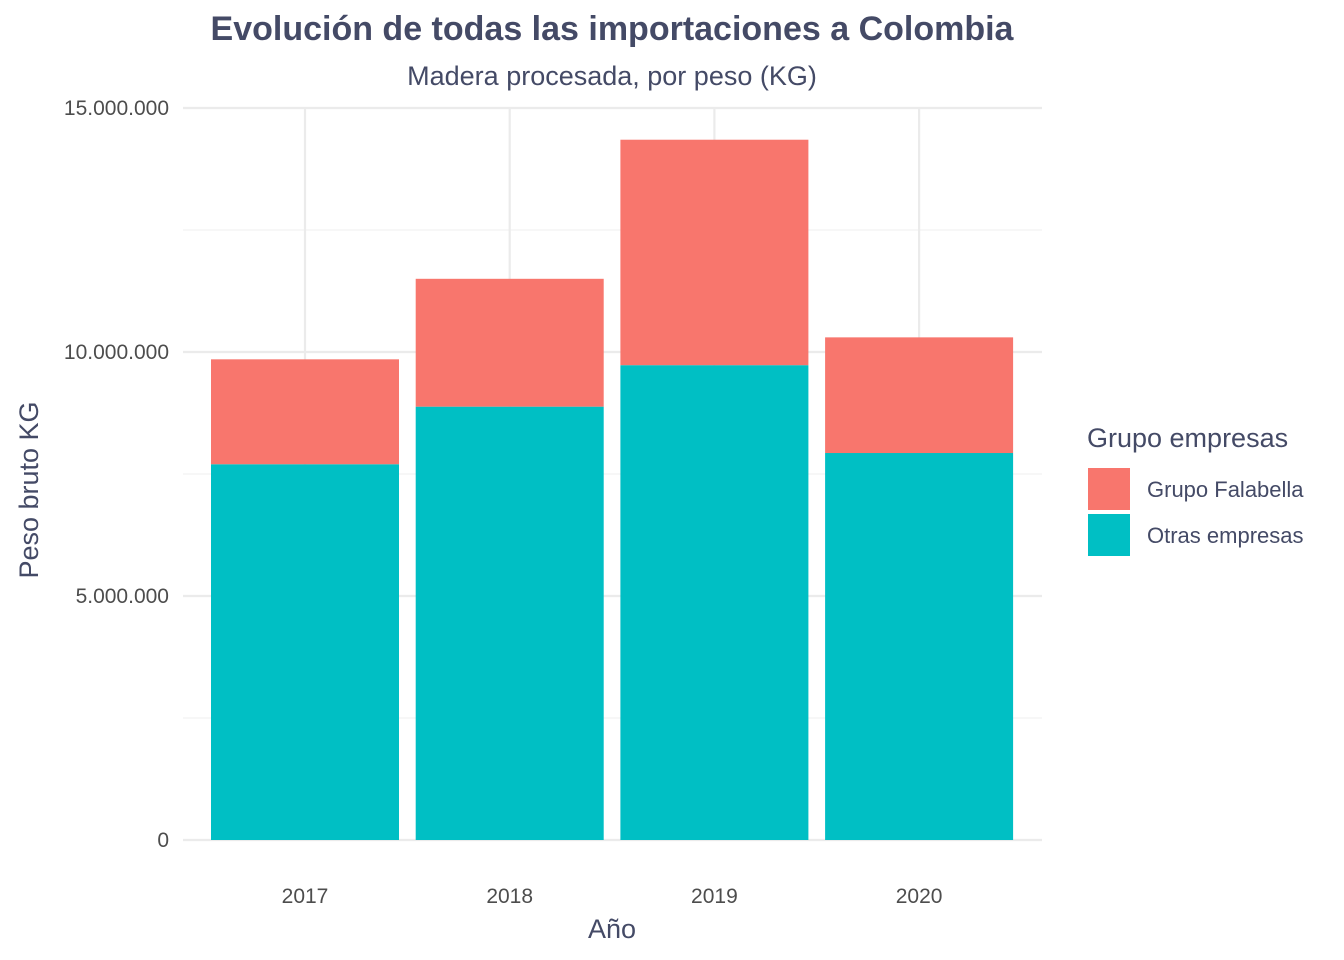 This screenshot has width=1344, height=960. What do you see at coordinates (509, 623) in the screenshot?
I see `bar-2018-otras-empresas` at bounding box center [509, 623].